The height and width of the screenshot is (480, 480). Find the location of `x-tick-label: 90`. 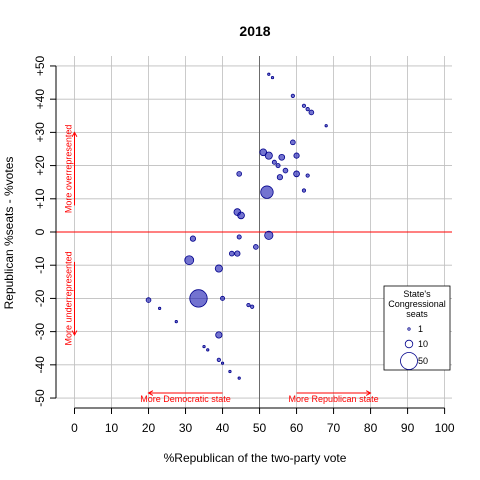

x-tick-label: 90 is located at coordinates (408, 428).